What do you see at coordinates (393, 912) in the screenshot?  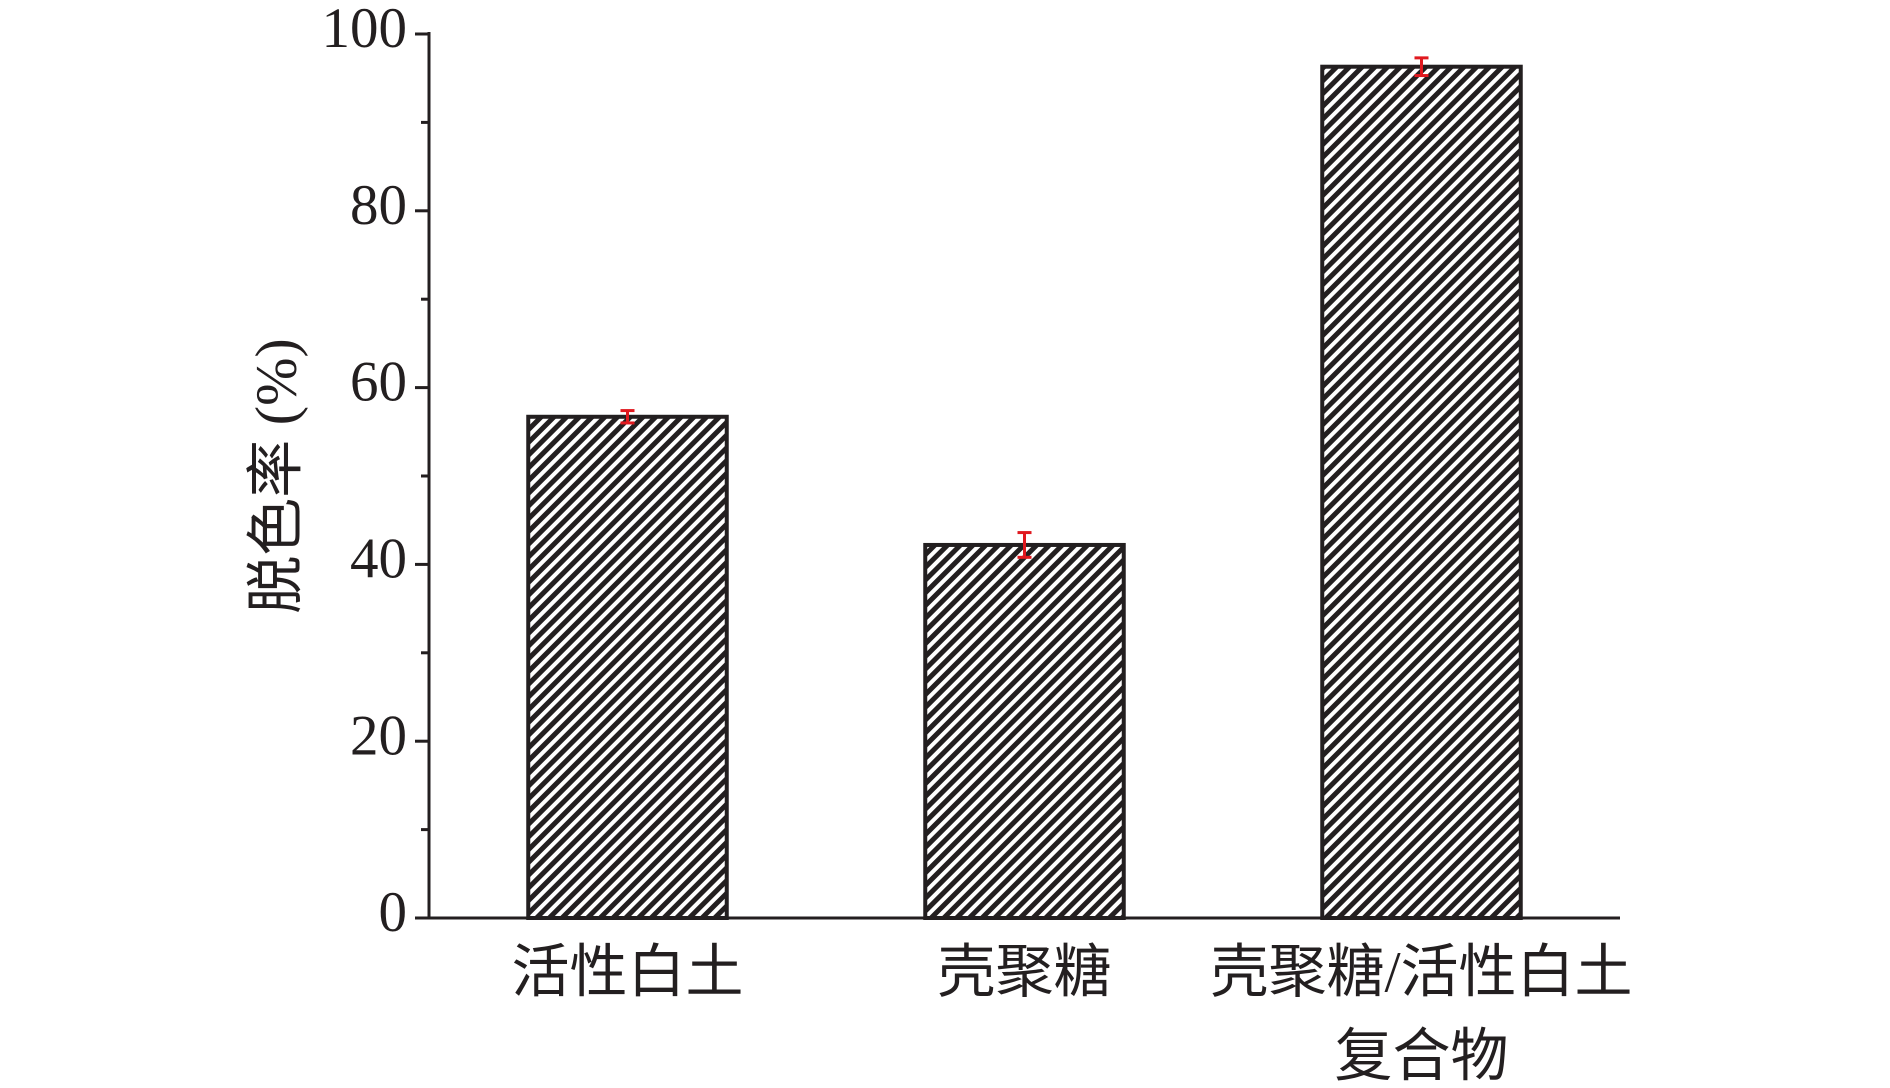 I see `y-tick-label: 0` at bounding box center [393, 912].